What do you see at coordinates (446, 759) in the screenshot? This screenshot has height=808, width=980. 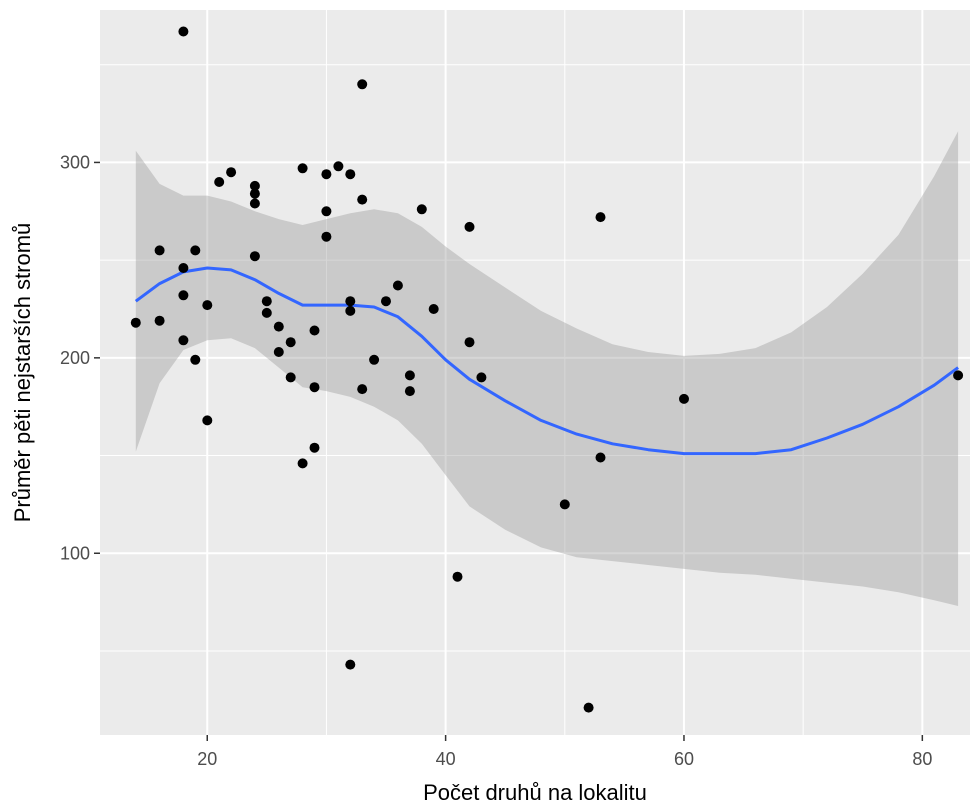 I see `x-tick-label: 40` at bounding box center [446, 759].